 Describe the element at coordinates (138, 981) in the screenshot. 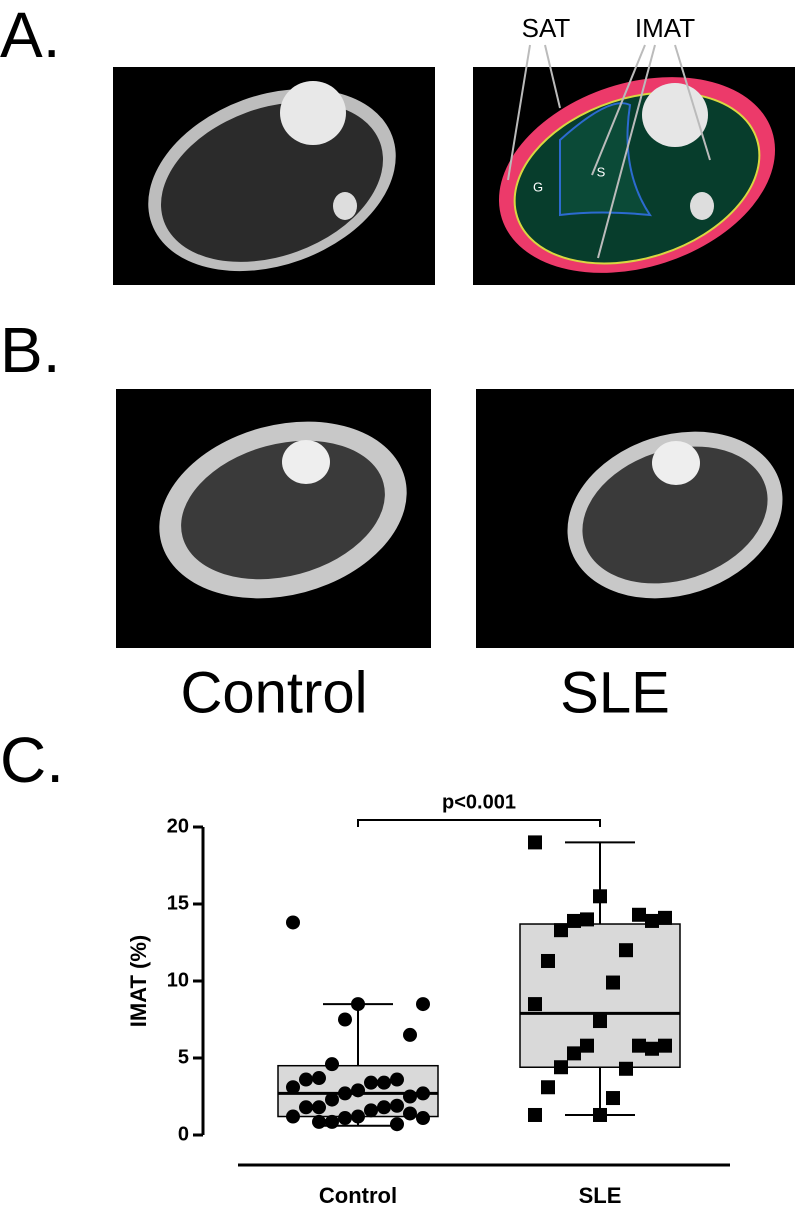

I see `y-axis-label: IMAT (%)` at that location.